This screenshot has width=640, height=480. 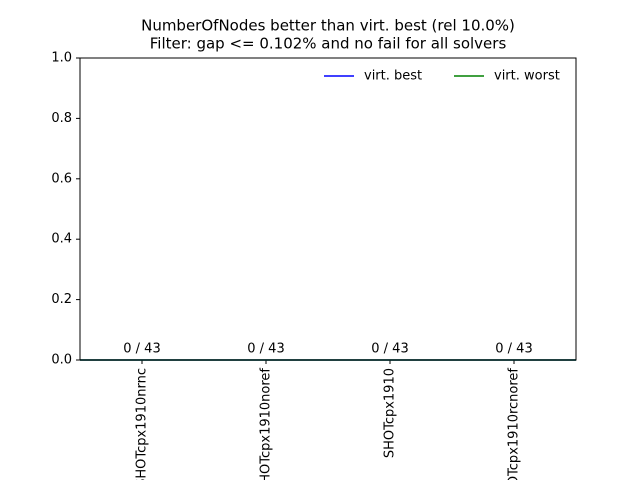 I want to click on x-tick-label: SHOTcpx1910nrnc, so click(x=142, y=424).